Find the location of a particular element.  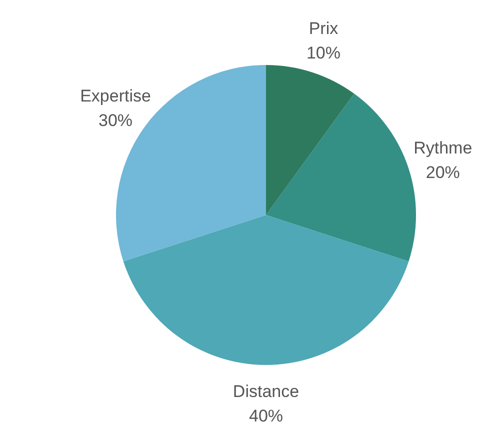

data-label: 30% is located at coordinates (115, 120).